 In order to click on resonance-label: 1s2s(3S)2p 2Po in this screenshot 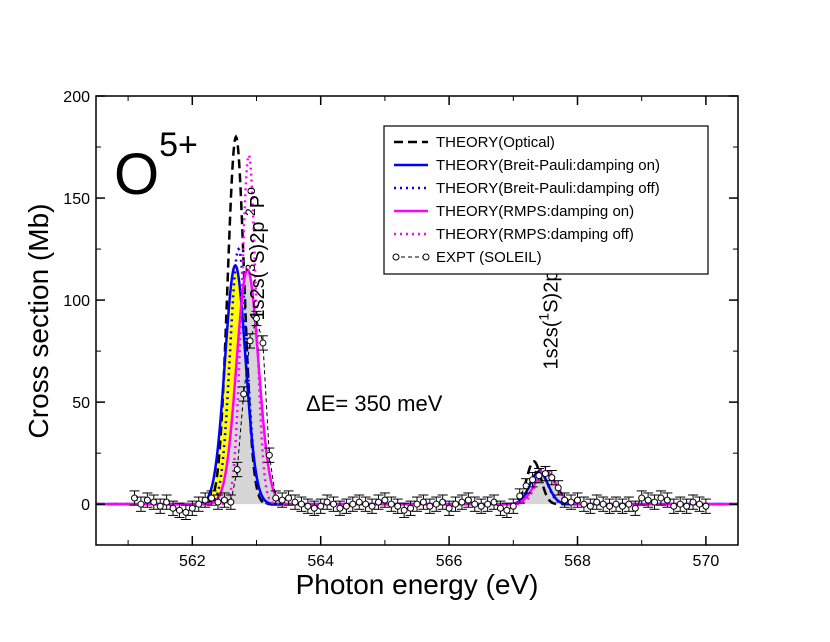, I will do `click(255, 254)`.